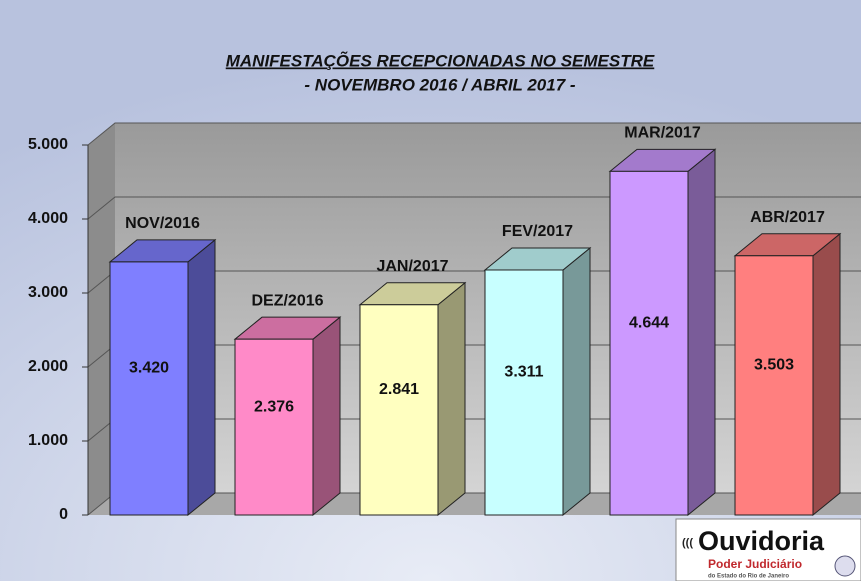  Describe the element at coordinates (474, 134) in the screenshot. I see `grid-line` at that location.